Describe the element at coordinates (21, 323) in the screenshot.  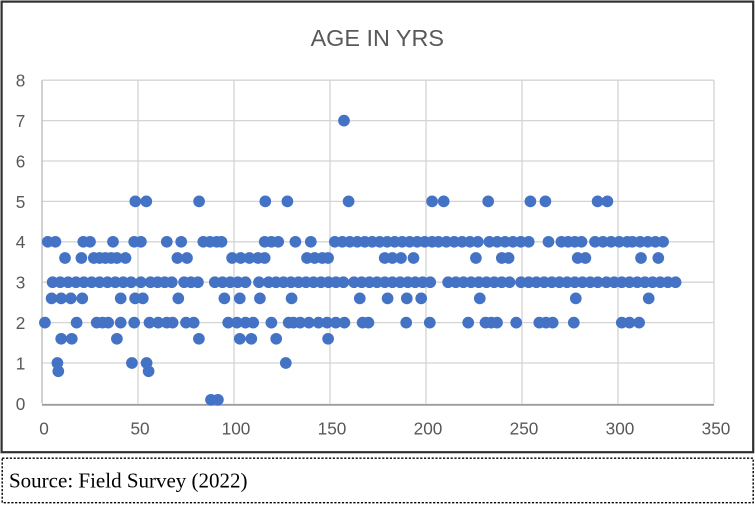
I see `svg-text: 2` at that location.